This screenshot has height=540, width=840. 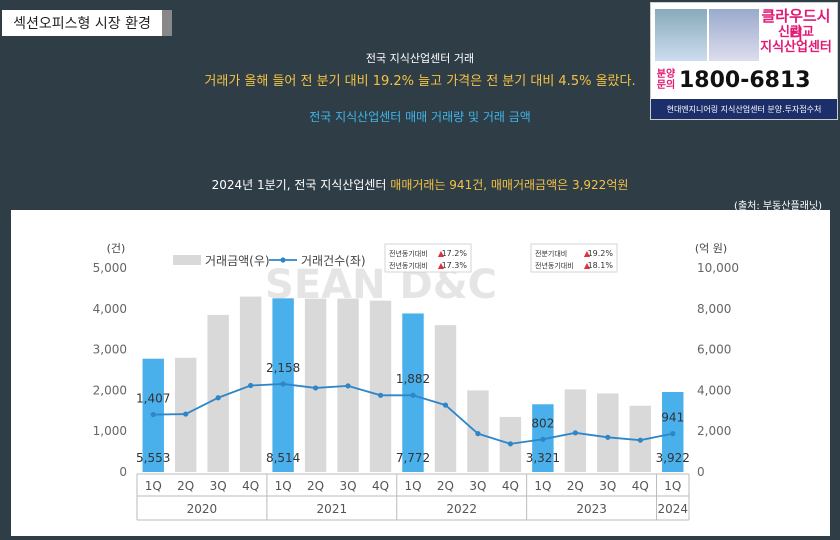 What do you see at coordinates (82, 24) in the screenshot?
I see `section-title: 섹션오피스형 시장 환경` at bounding box center [82, 24].